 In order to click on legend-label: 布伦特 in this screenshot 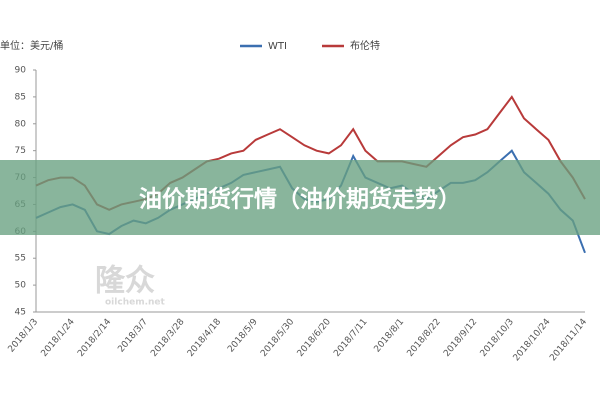, I will do `click(365, 45)`.